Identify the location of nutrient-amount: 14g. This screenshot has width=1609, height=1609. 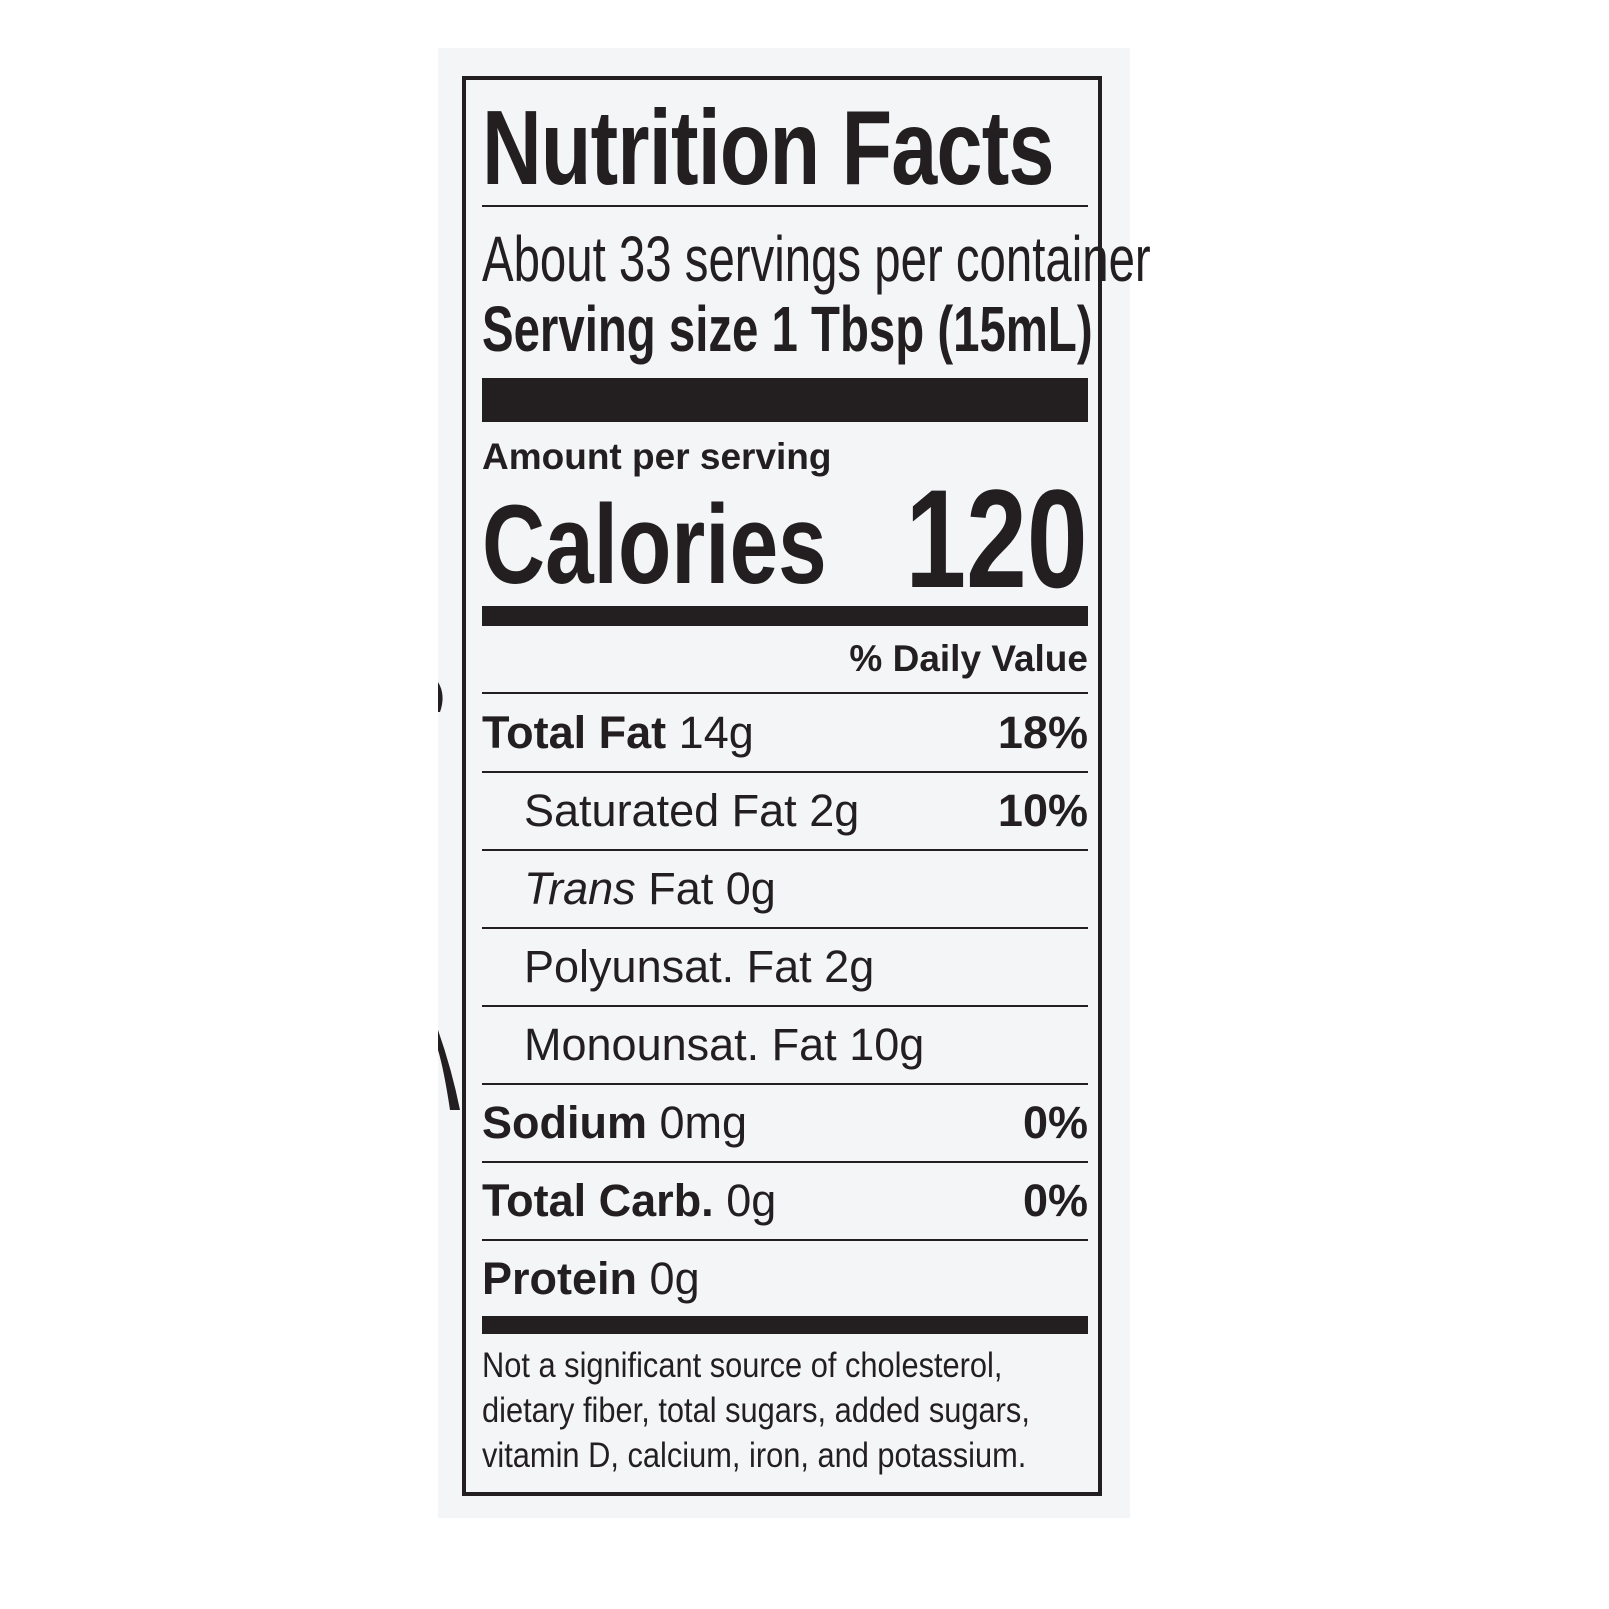
(716, 732).